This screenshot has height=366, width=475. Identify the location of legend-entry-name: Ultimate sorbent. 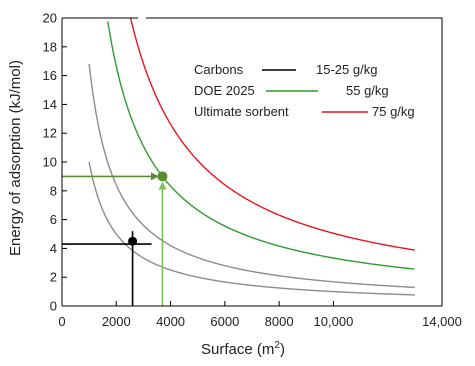
(241, 111).